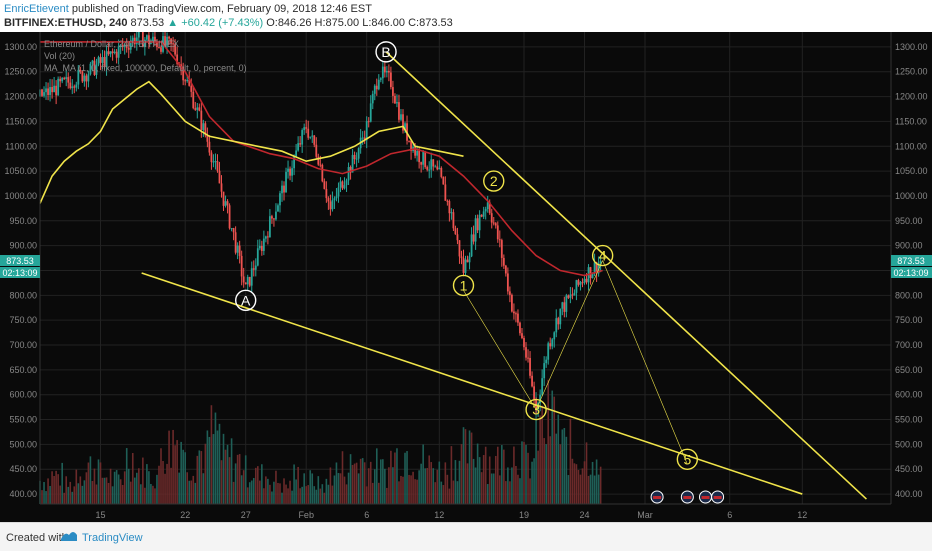  What do you see at coordinates (645, 515) in the screenshot?
I see `x-tick-label: Mar` at bounding box center [645, 515].